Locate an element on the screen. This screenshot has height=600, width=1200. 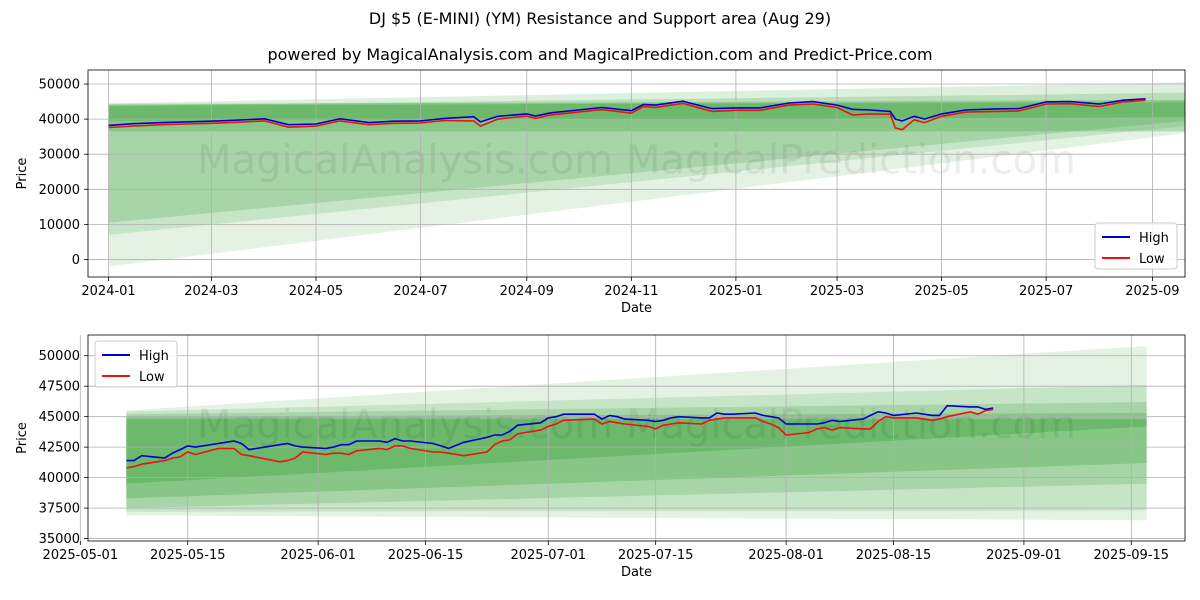
x-tick-label: 2025-01 is located at coordinates (736, 291).